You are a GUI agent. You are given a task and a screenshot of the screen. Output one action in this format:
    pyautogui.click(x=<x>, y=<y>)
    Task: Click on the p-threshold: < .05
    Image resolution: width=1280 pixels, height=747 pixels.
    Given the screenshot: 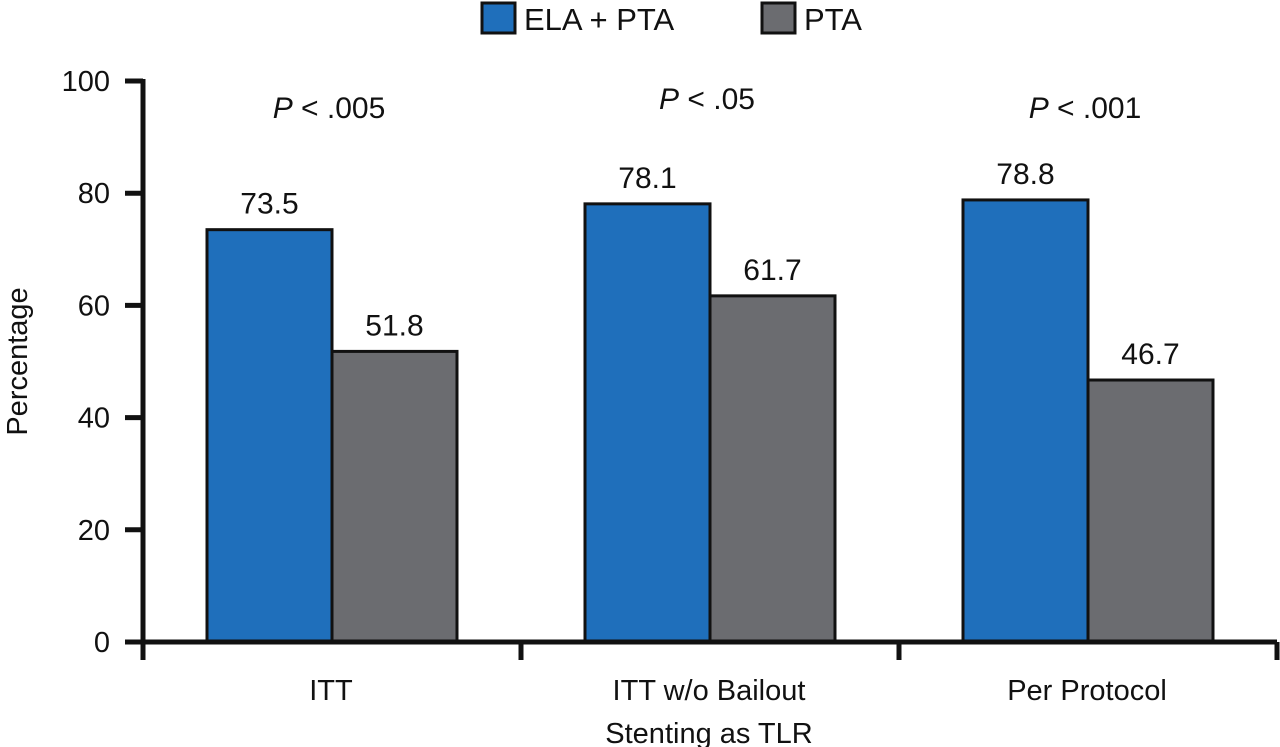 What is the action you would take?
    pyautogui.click(x=717, y=99)
    